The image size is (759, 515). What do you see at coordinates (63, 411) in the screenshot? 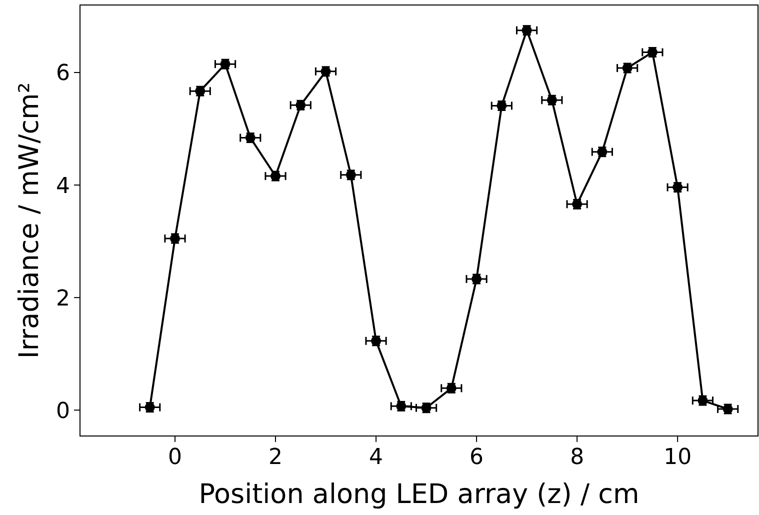
I see `y-tick-label: 0` at bounding box center [63, 411].